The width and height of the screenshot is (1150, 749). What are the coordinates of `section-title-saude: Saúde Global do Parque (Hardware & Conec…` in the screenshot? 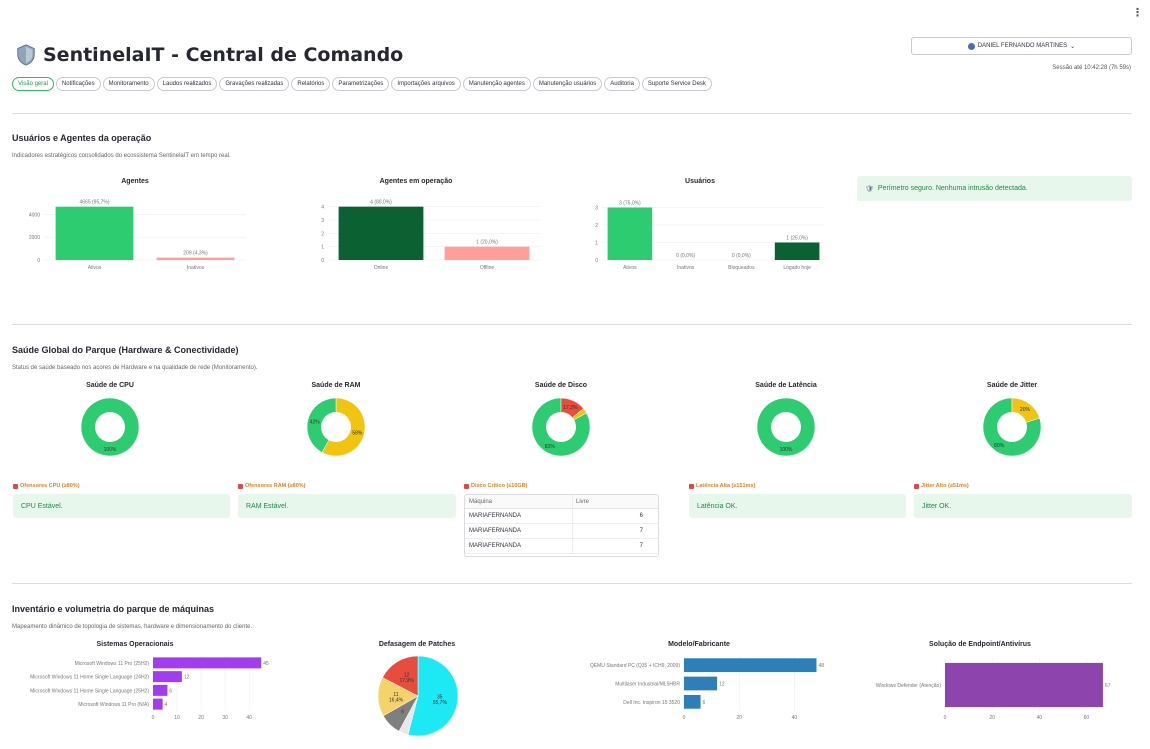 It's located at (125, 350).